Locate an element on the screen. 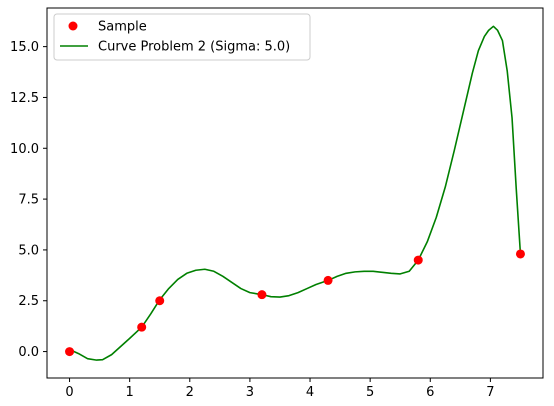 This screenshot has width=554, height=406. legend-label: Sample is located at coordinates (122, 27).